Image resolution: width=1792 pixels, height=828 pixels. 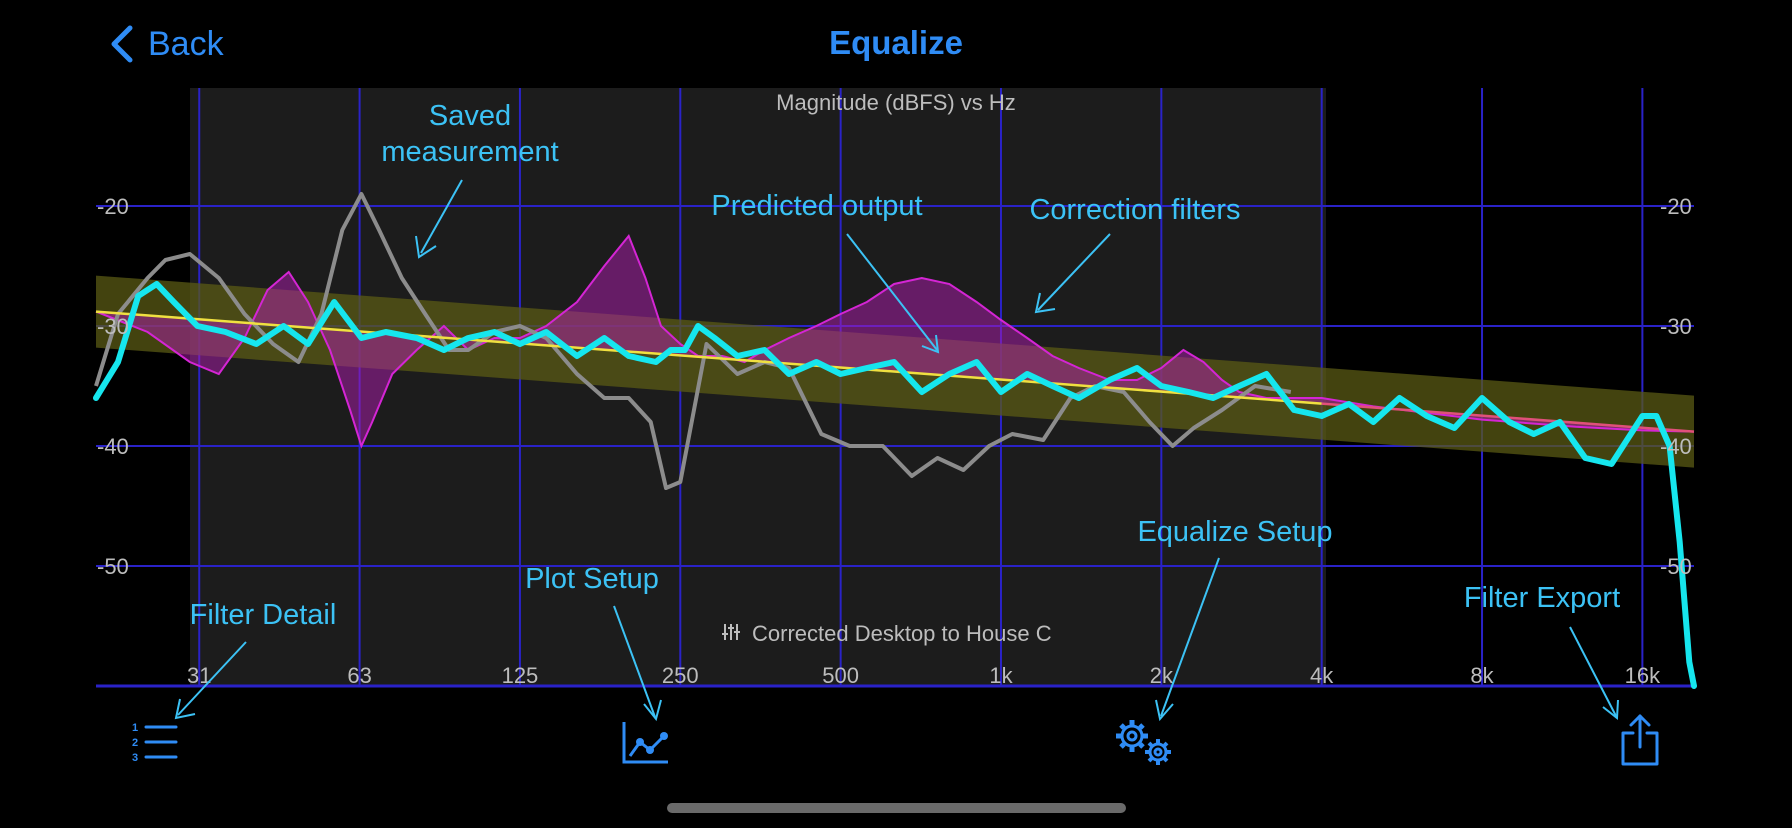 What do you see at coordinates (1676, 386) in the screenshot?
I see `y-axis-right-labels: -20 -30 -40 -50` at bounding box center [1676, 386].